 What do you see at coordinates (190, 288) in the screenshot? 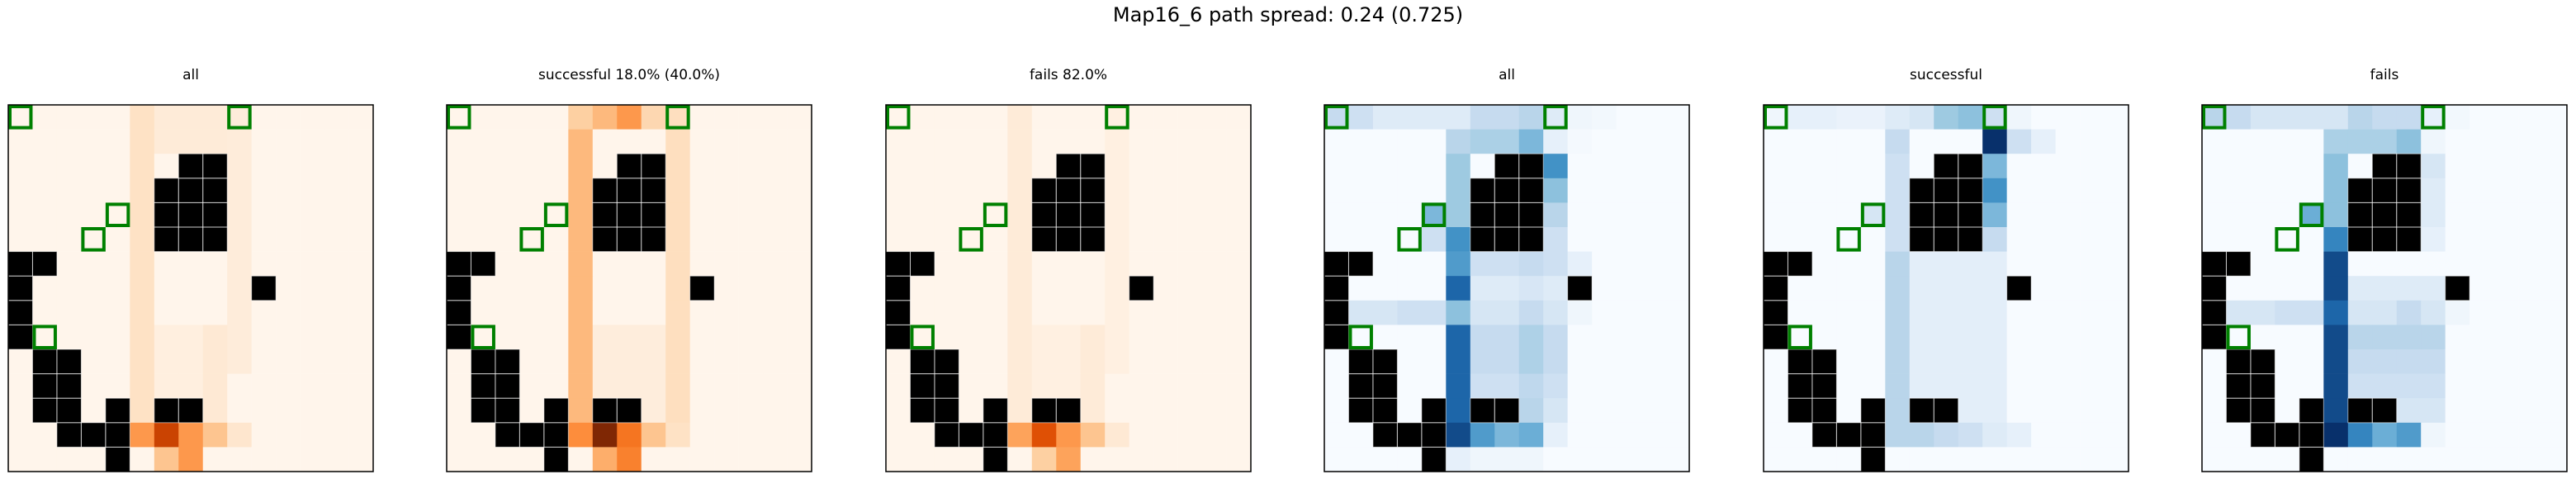
I see `heatmap-panel` at bounding box center [190, 288].